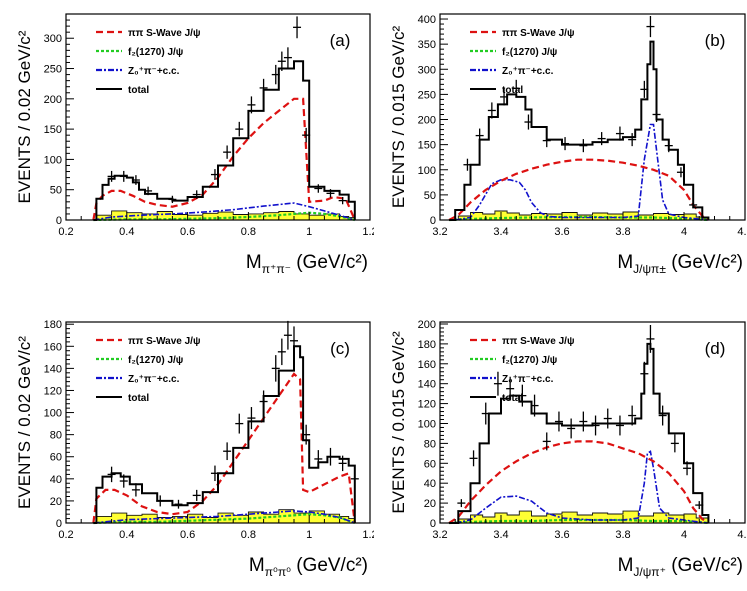 The width and height of the screenshot is (747, 591). What do you see at coordinates (579, 130) in the screenshot?
I see `series-total` at bounding box center [579, 130].